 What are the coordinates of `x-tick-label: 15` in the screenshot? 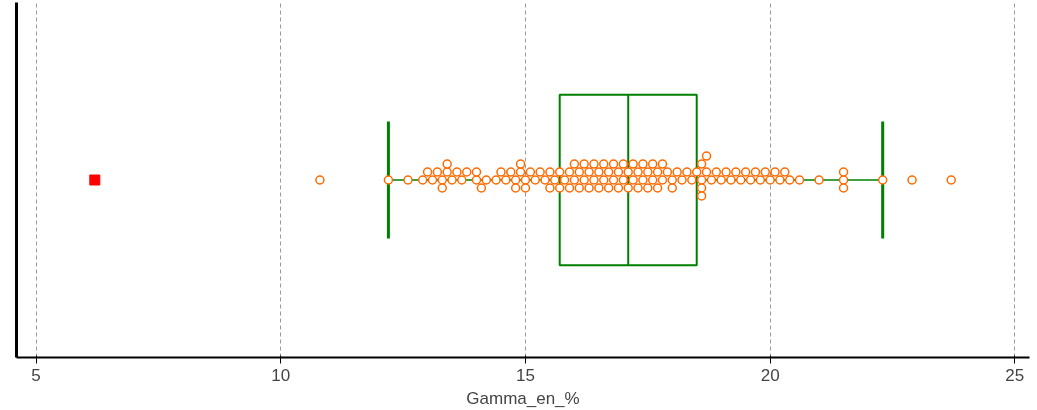 It's located at (525, 375).